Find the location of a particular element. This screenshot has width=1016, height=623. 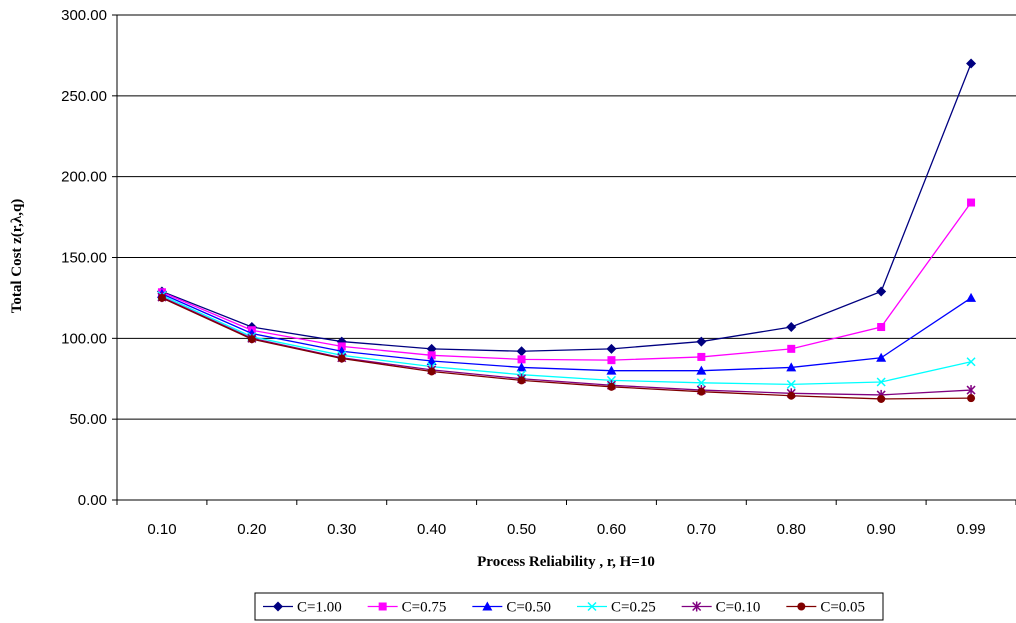

legend-label: C=0.25 is located at coordinates (633, 608).